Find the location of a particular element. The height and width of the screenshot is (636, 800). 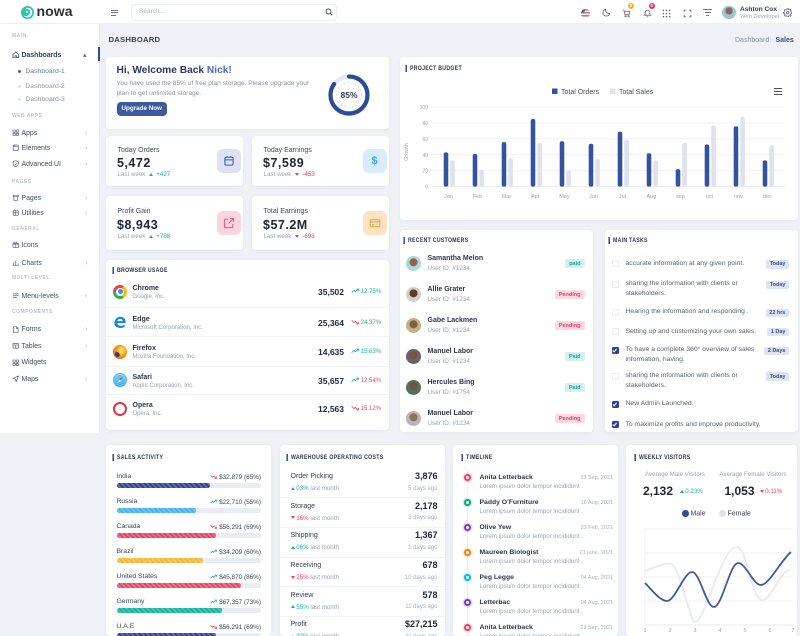

svg-text: Apr is located at coordinates (535, 197).